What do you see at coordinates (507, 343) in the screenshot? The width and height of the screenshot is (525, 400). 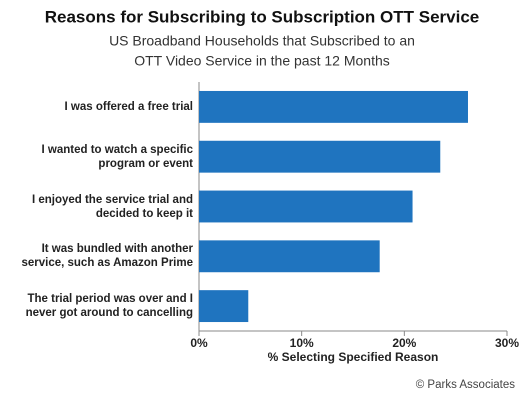 I see `x-tick-label: 30%` at bounding box center [507, 343].